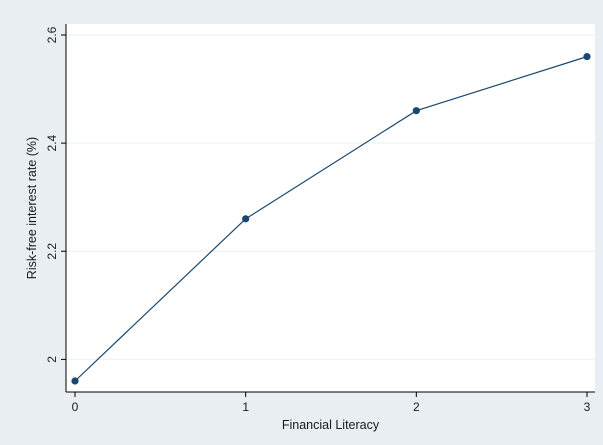  I want to click on y-axis-ticks: 2 2.2 2.4 2.6, so click(55, 194).